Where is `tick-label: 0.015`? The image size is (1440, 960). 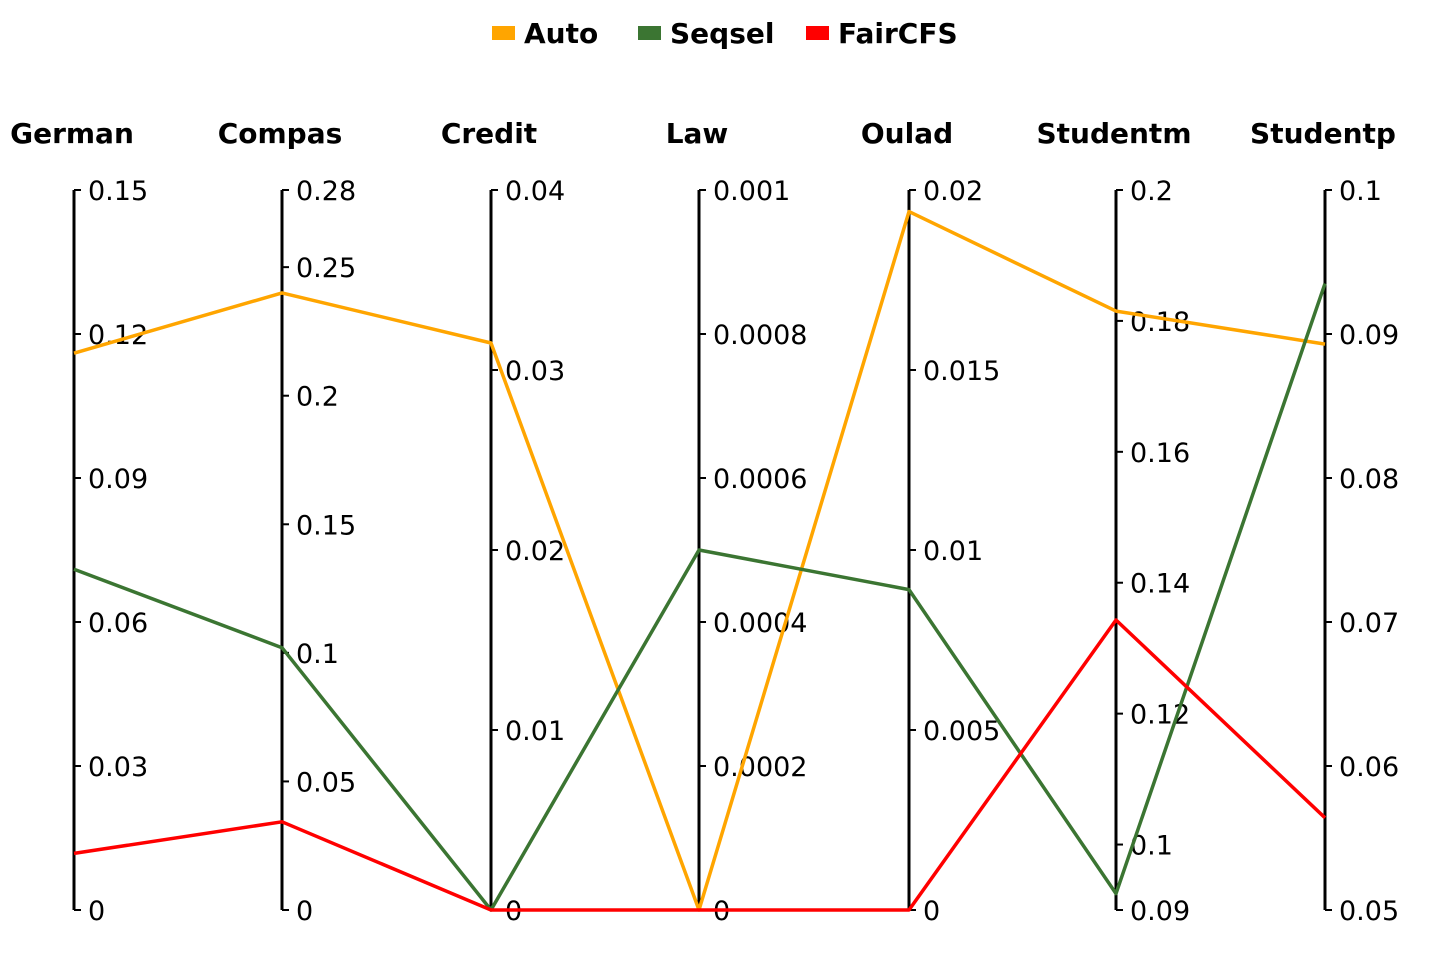
tick-label: 0.015 is located at coordinates (961, 371).